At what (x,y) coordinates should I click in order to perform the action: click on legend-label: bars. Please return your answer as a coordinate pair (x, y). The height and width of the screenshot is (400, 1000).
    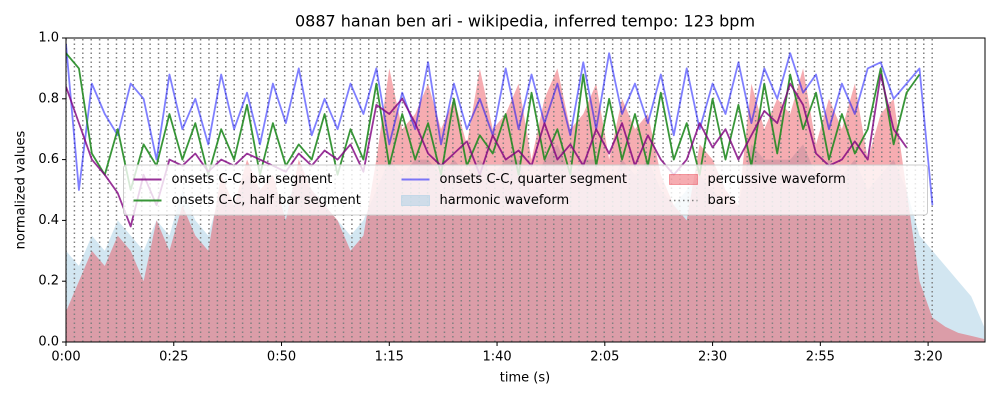
    Looking at the image, I should click on (722, 200).